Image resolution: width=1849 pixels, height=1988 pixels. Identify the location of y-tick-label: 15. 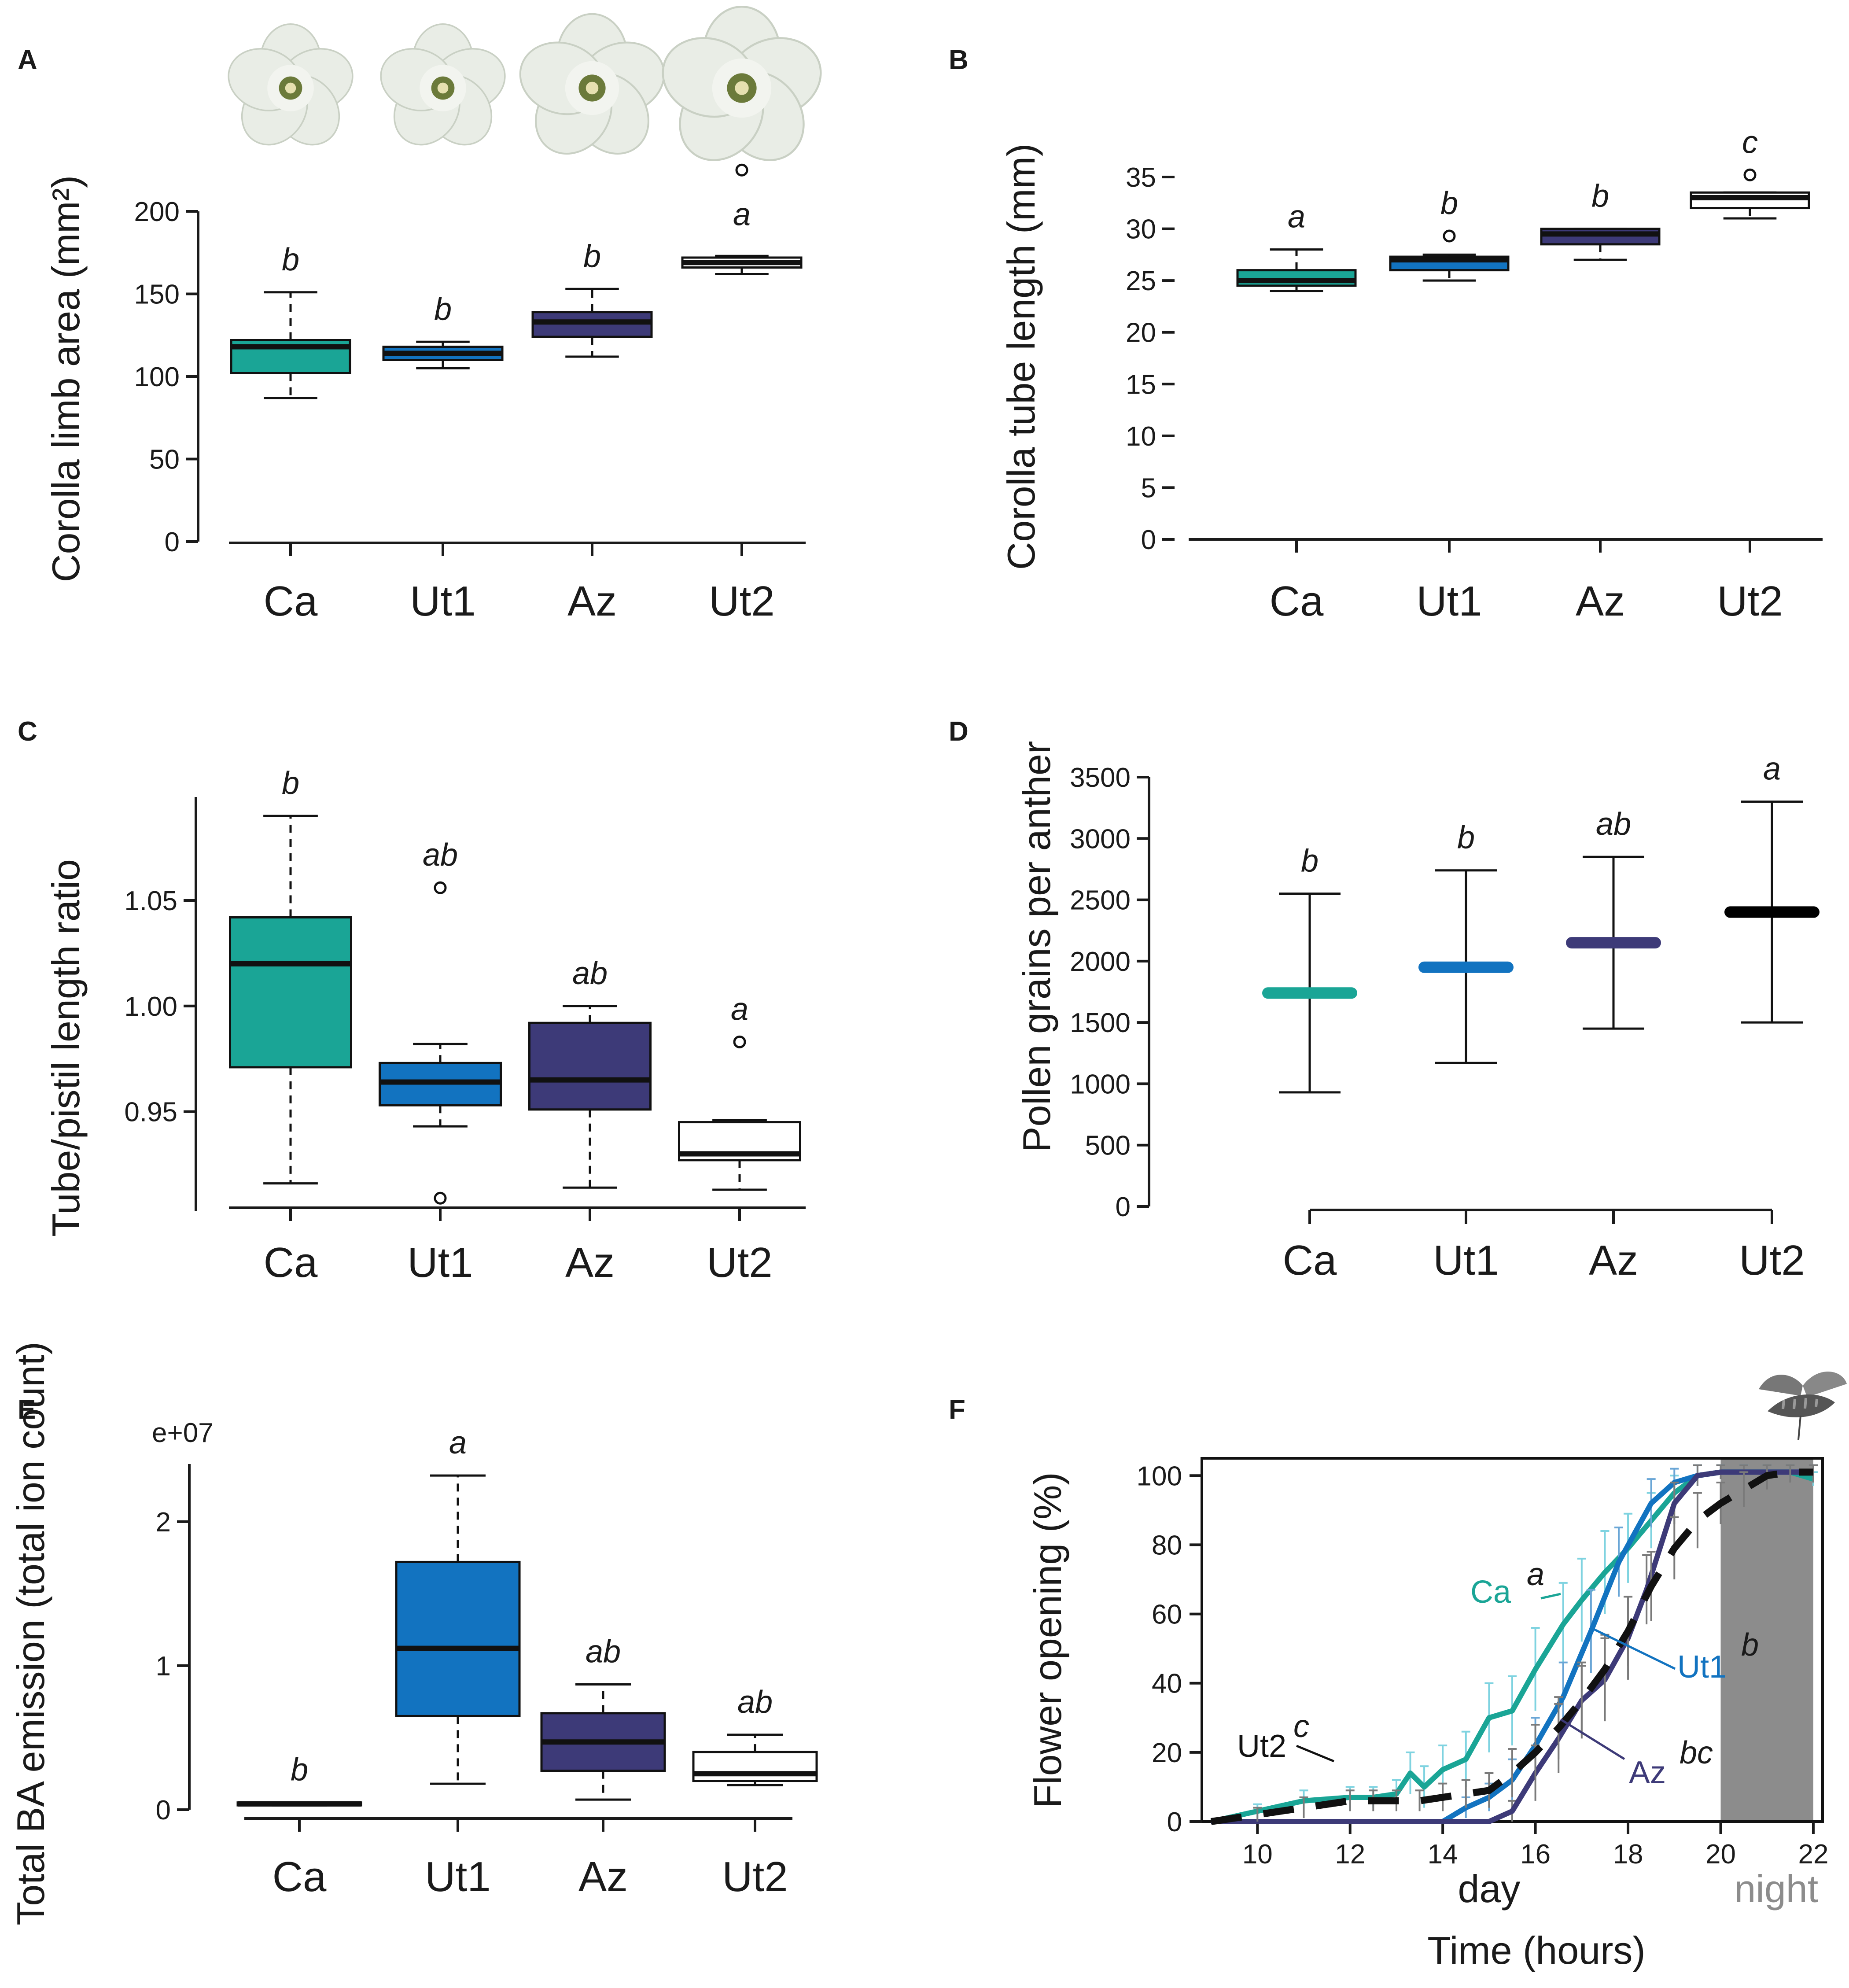
(1141, 384).